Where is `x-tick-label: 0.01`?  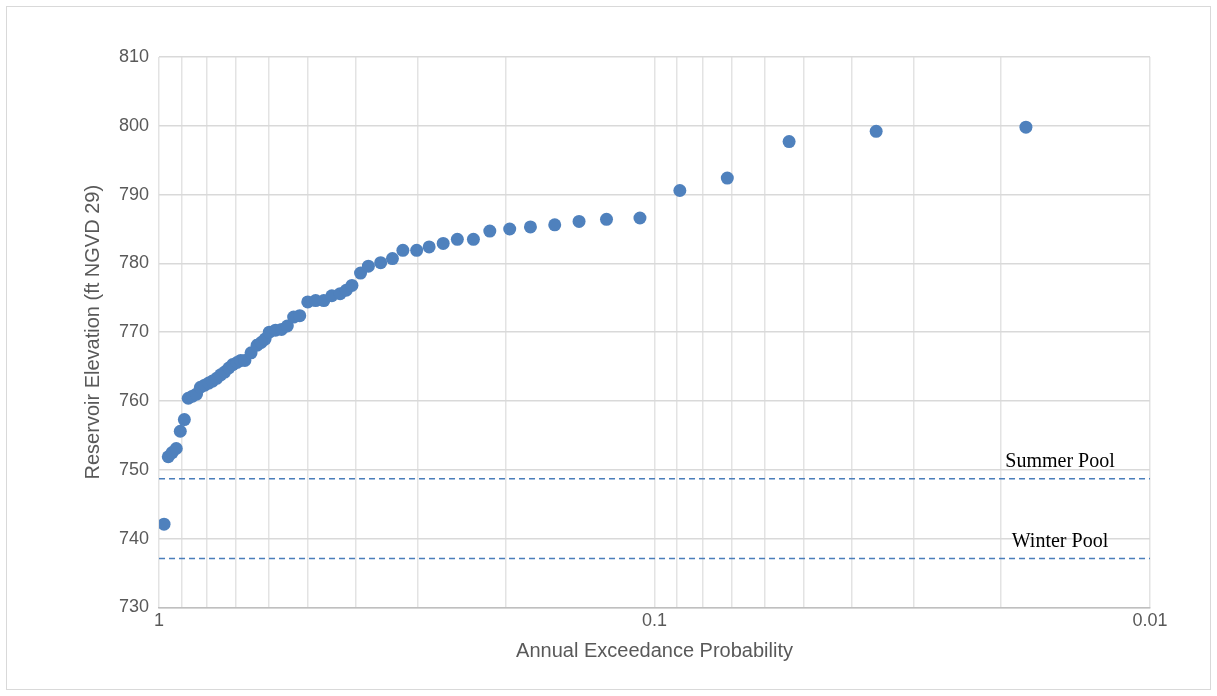
x-tick-label: 0.01 is located at coordinates (1150, 620).